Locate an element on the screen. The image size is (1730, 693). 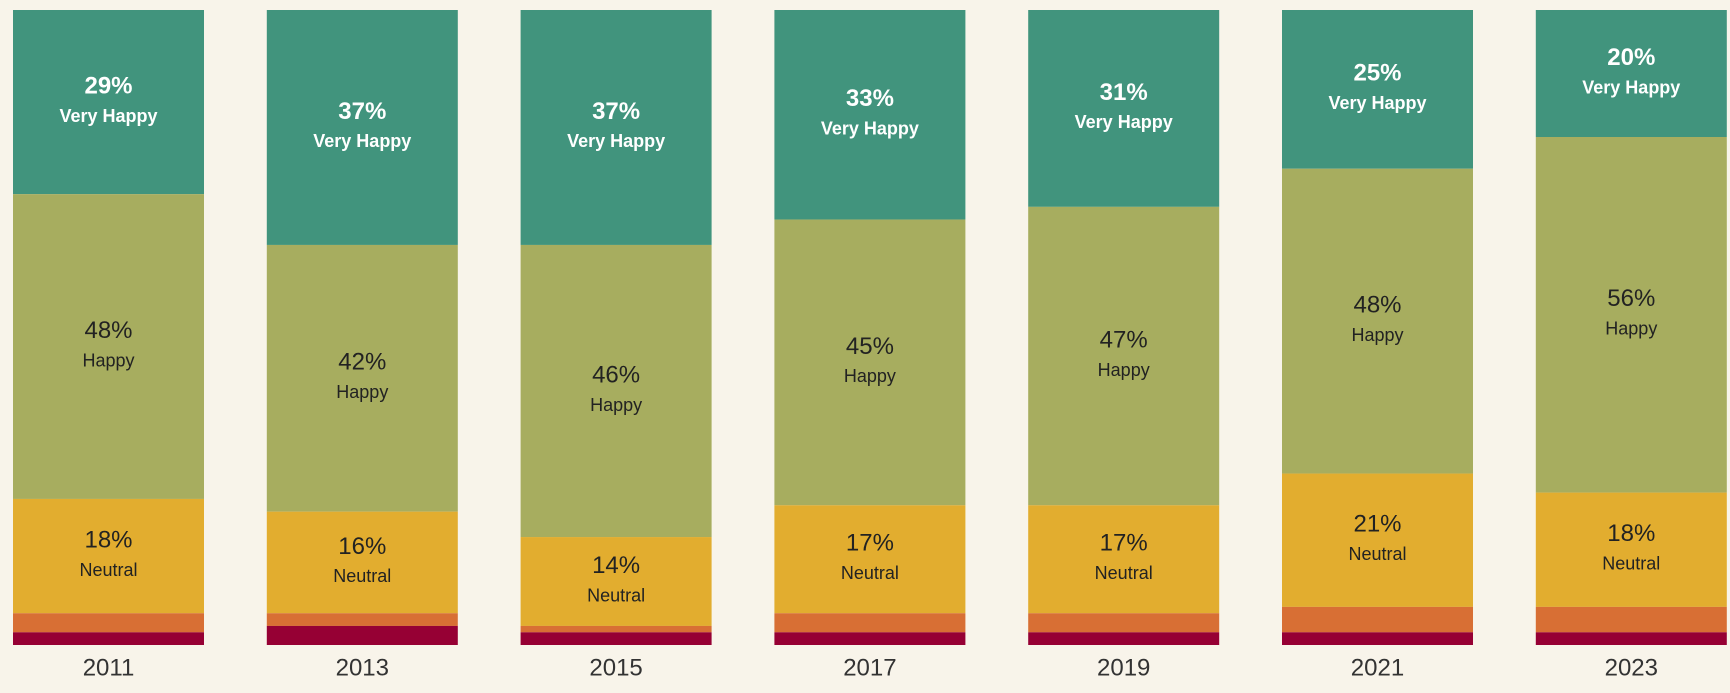
value-label: 14% is located at coordinates (616, 565).